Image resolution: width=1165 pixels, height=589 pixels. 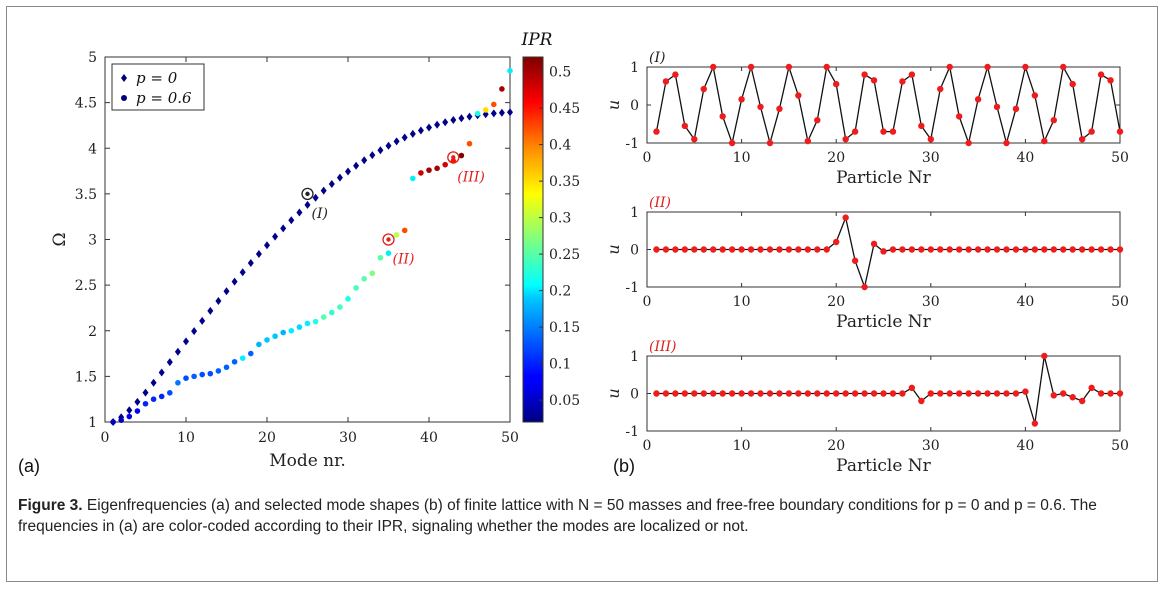 I want to click on x-tick-label: 30, so click(x=931, y=446).